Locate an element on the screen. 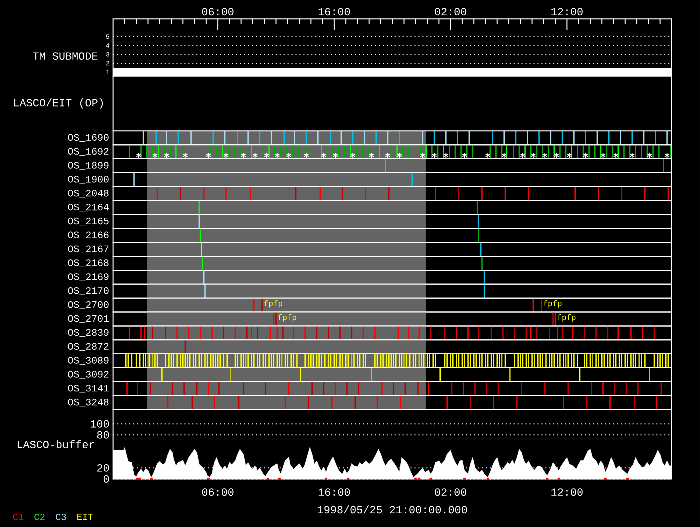  y-axis-title: LASCO-buffer is located at coordinates (56, 444).